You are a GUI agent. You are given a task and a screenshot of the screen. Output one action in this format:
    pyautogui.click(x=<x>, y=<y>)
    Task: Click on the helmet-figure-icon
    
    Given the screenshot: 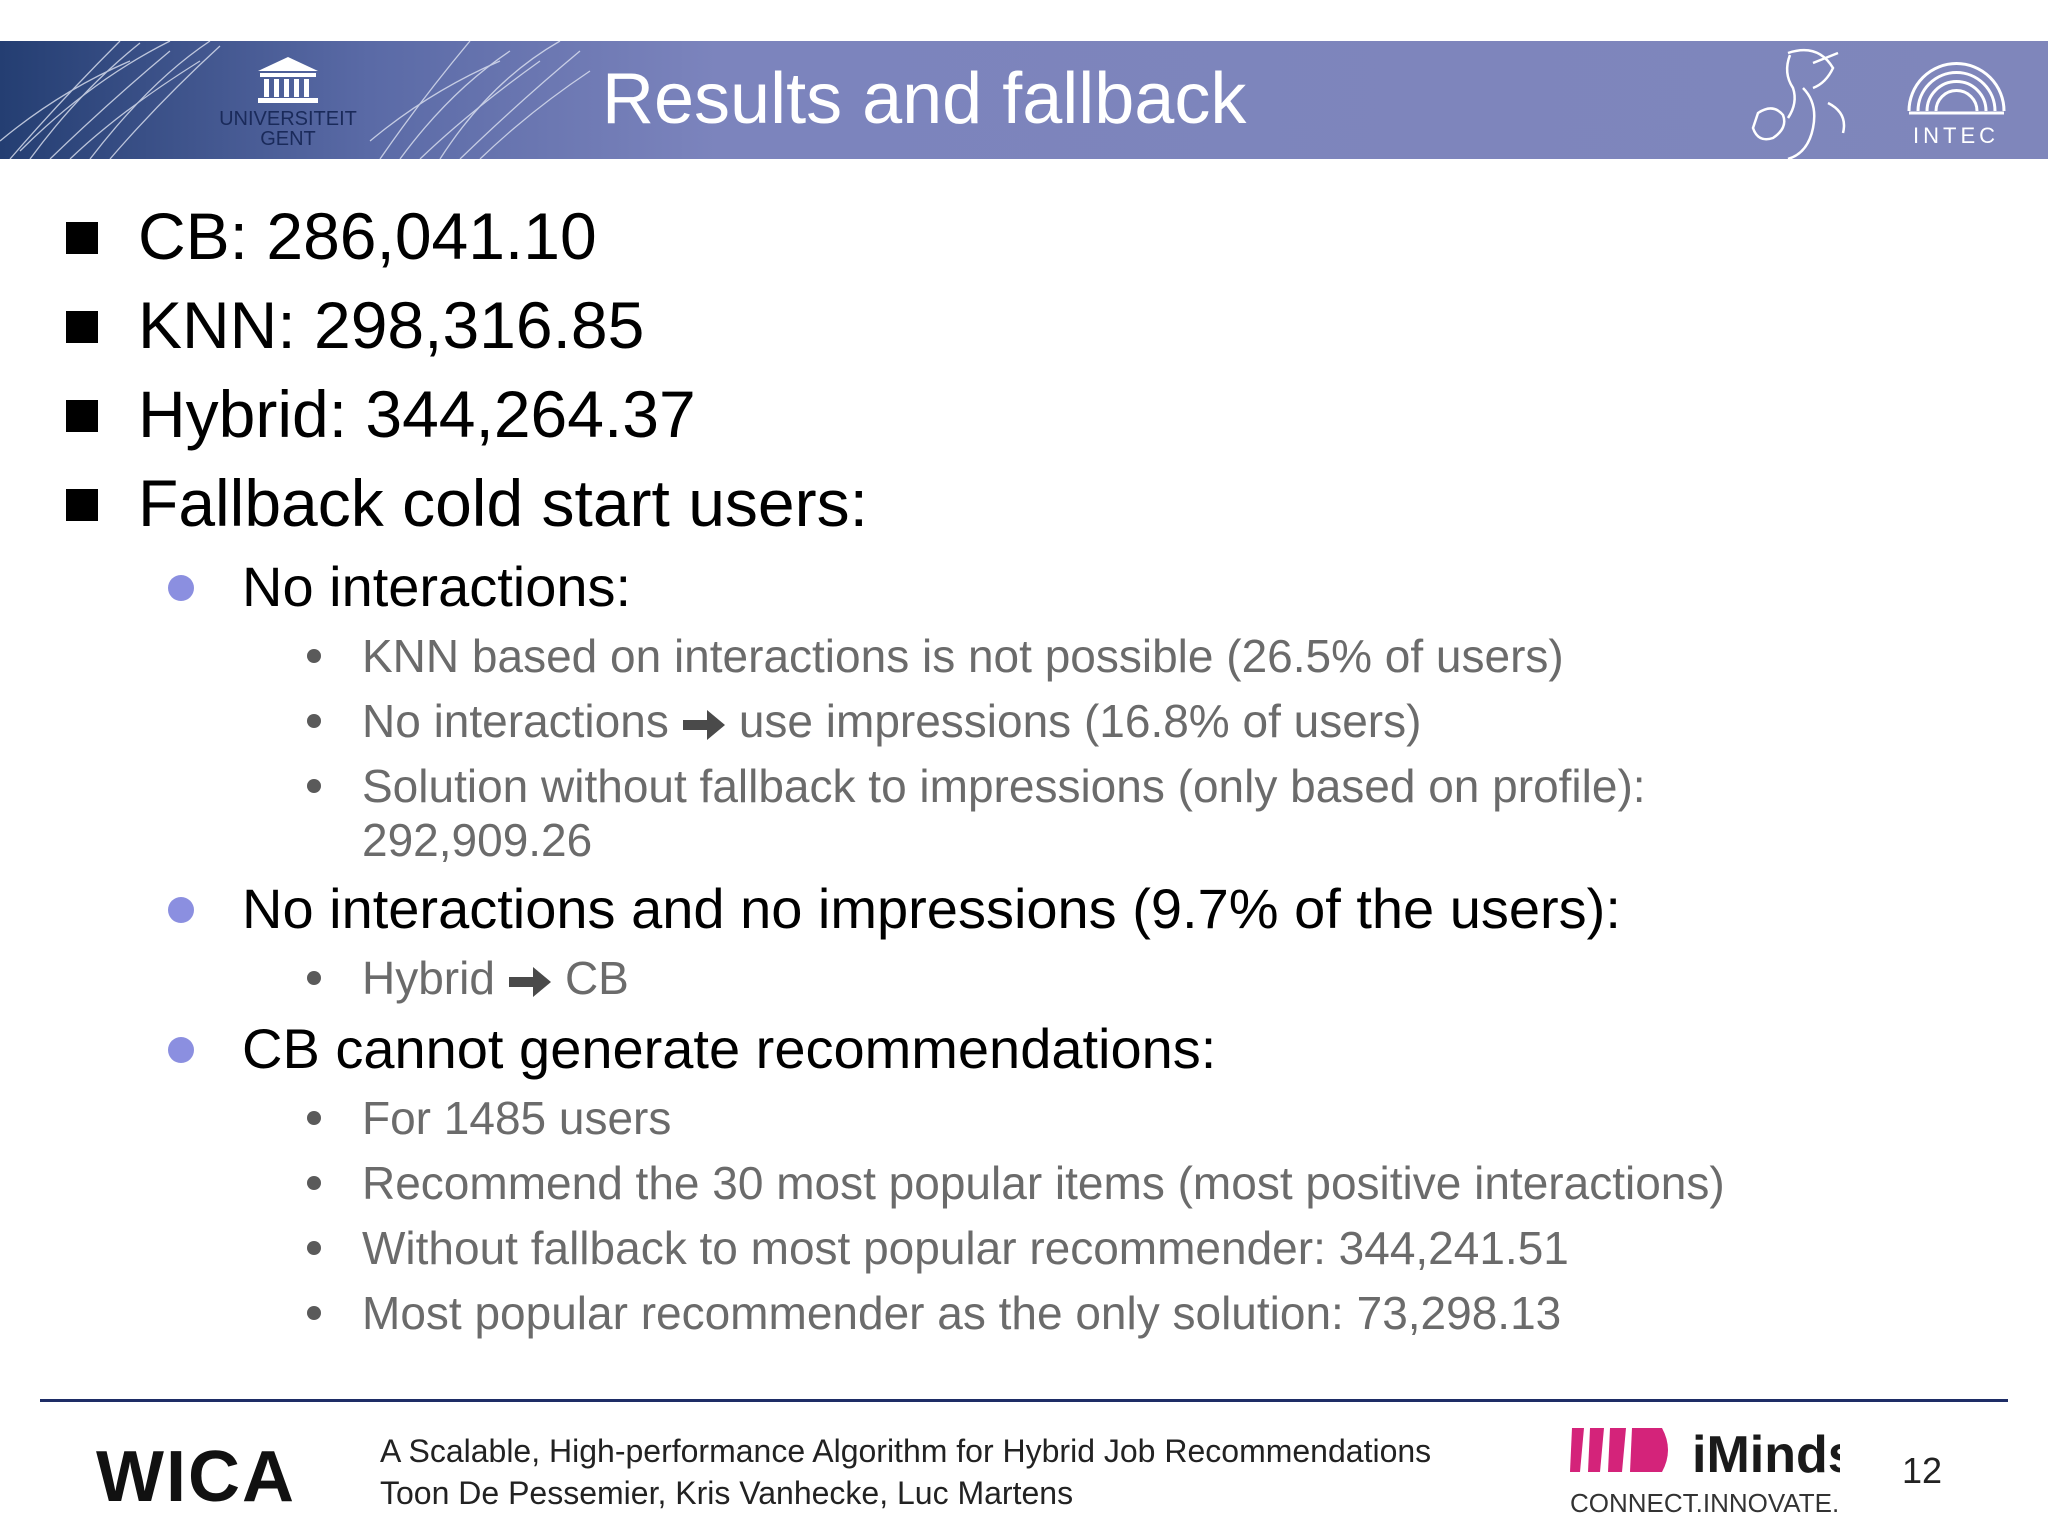 What is the action you would take?
    pyautogui.click(x=1798, y=103)
    